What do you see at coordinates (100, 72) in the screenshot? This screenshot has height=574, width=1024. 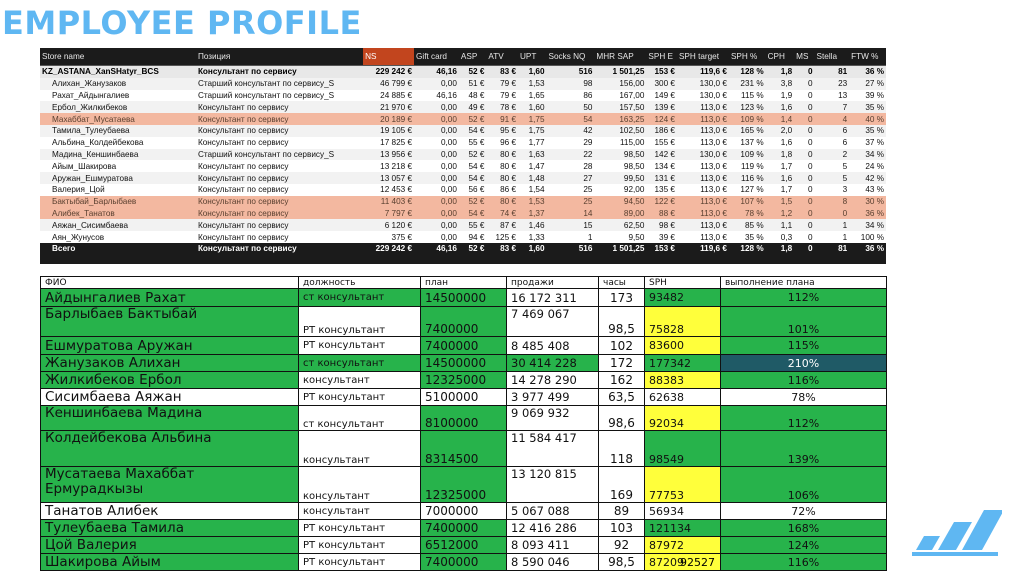 I see `store-name-cell: KZ_ASTANA_XanSHatyr_BCS` at bounding box center [100, 72].